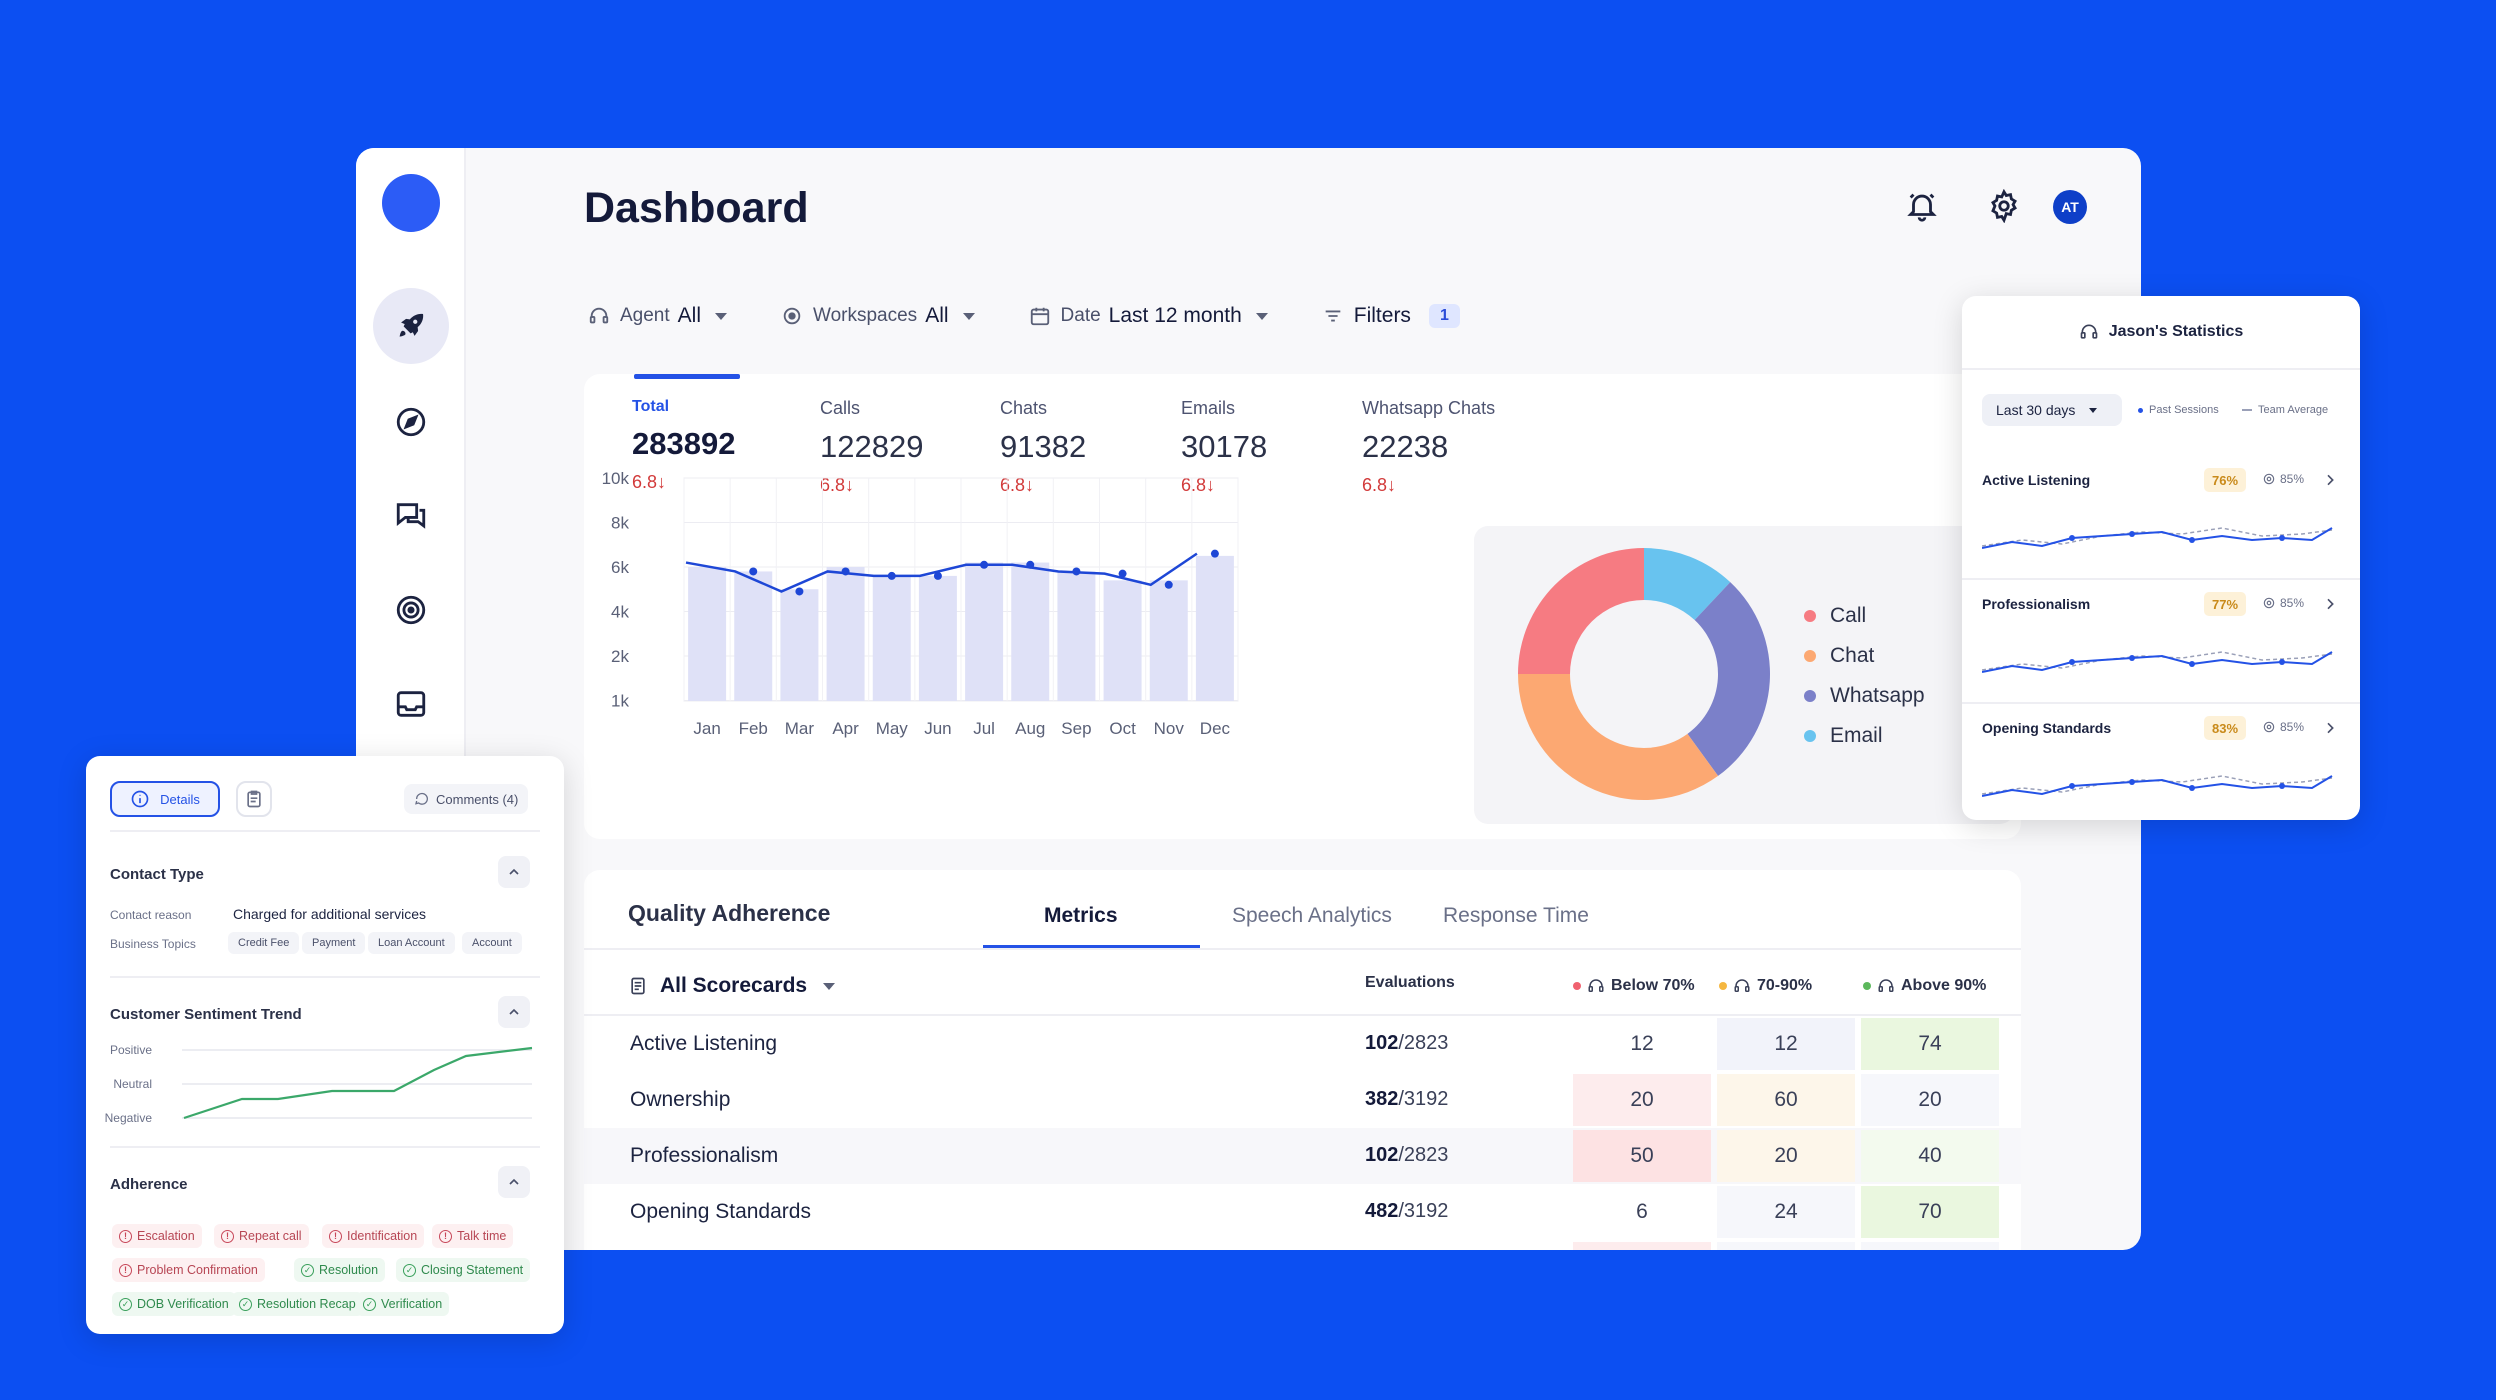 Image resolution: width=2496 pixels, height=1400 pixels. Describe the element at coordinates (411, 943) in the screenshot. I see `topic-chip: Loan Account` at that location.